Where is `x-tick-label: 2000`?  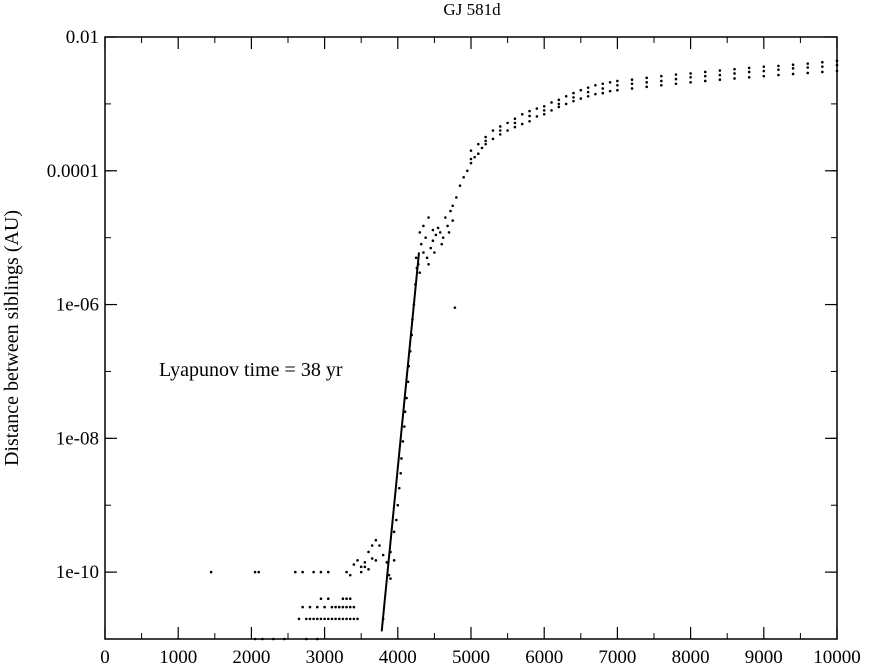
x-tick-label: 2000 is located at coordinates (251, 657).